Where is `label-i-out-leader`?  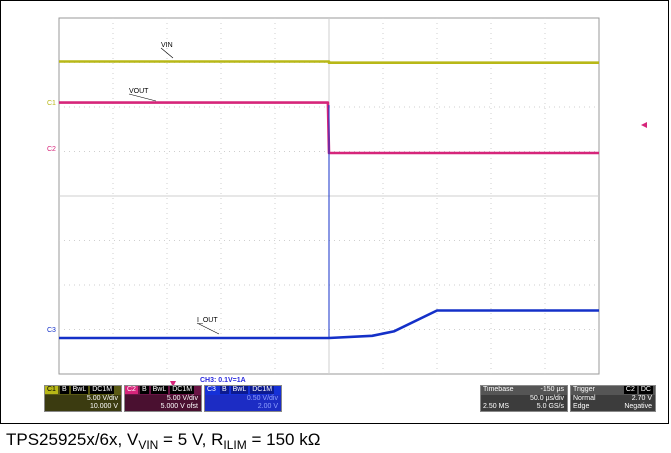 label-i-out-leader is located at coordinates (208, 328).